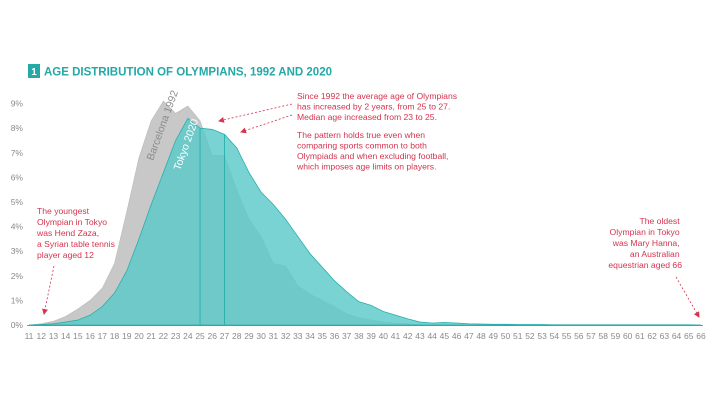  Describe the element at coordinates (63, 211) in the screenshot. I see `youngest-line: The youngest` at that location.